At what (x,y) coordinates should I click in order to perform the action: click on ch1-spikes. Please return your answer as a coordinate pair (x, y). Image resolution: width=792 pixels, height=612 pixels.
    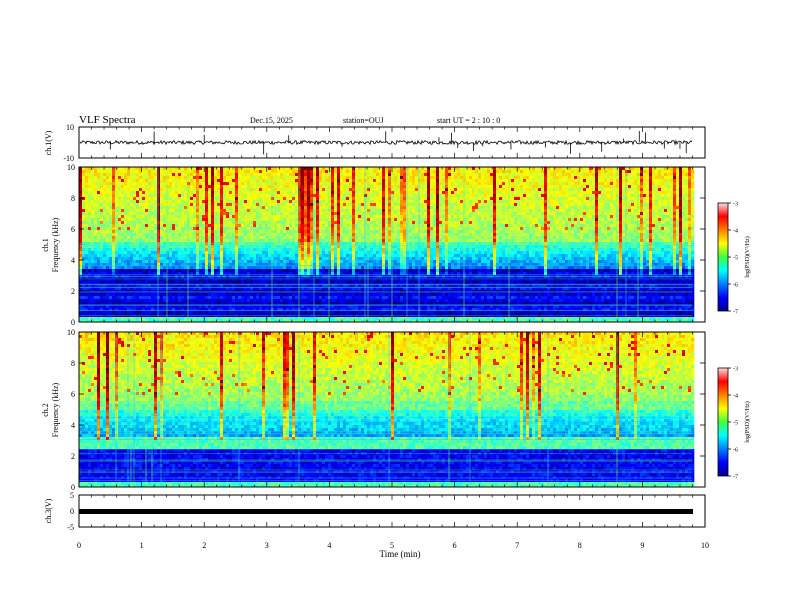
    Looking at the image, I should click on (398, 143).